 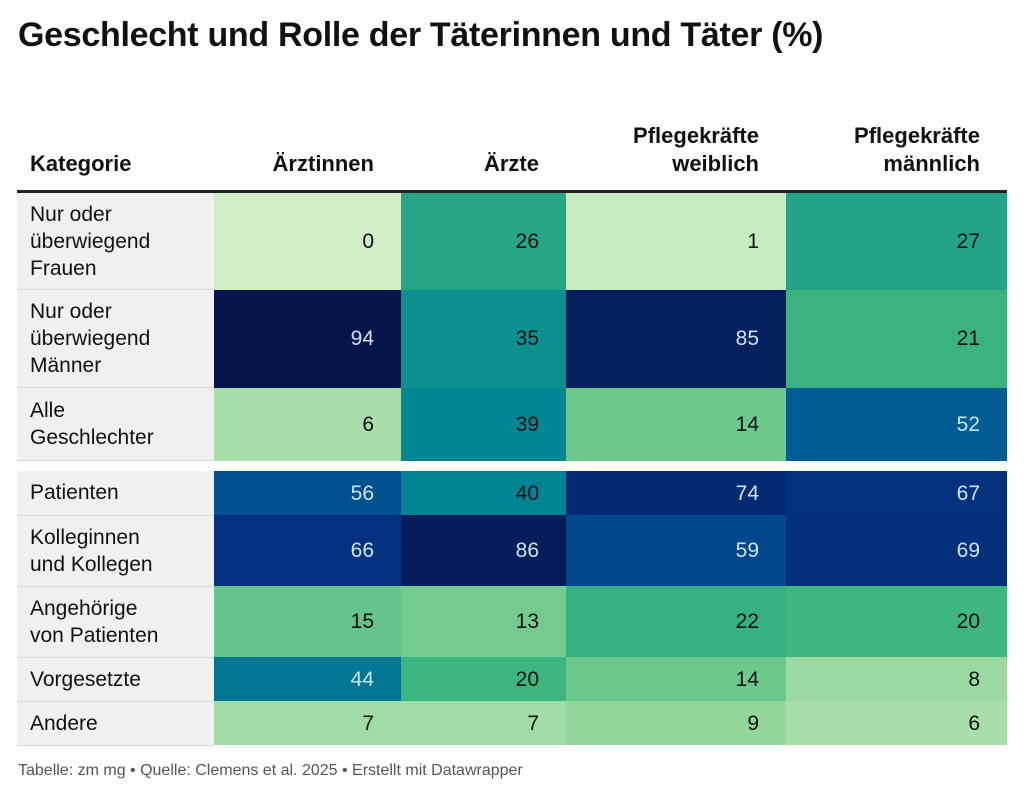 I want to click on header-category: Kategorie, so click(x=115, y=143).